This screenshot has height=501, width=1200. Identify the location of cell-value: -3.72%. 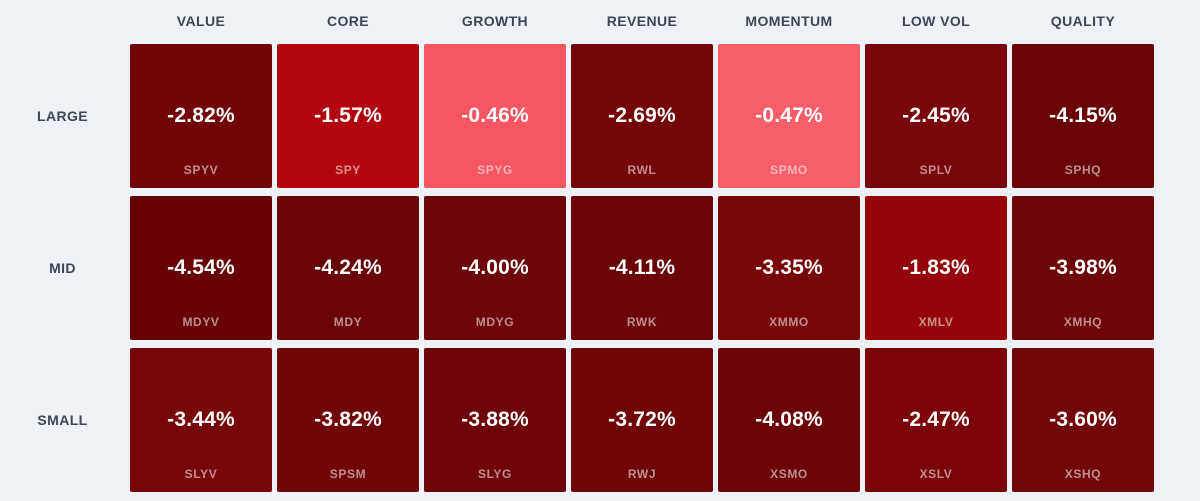
(642, 419).